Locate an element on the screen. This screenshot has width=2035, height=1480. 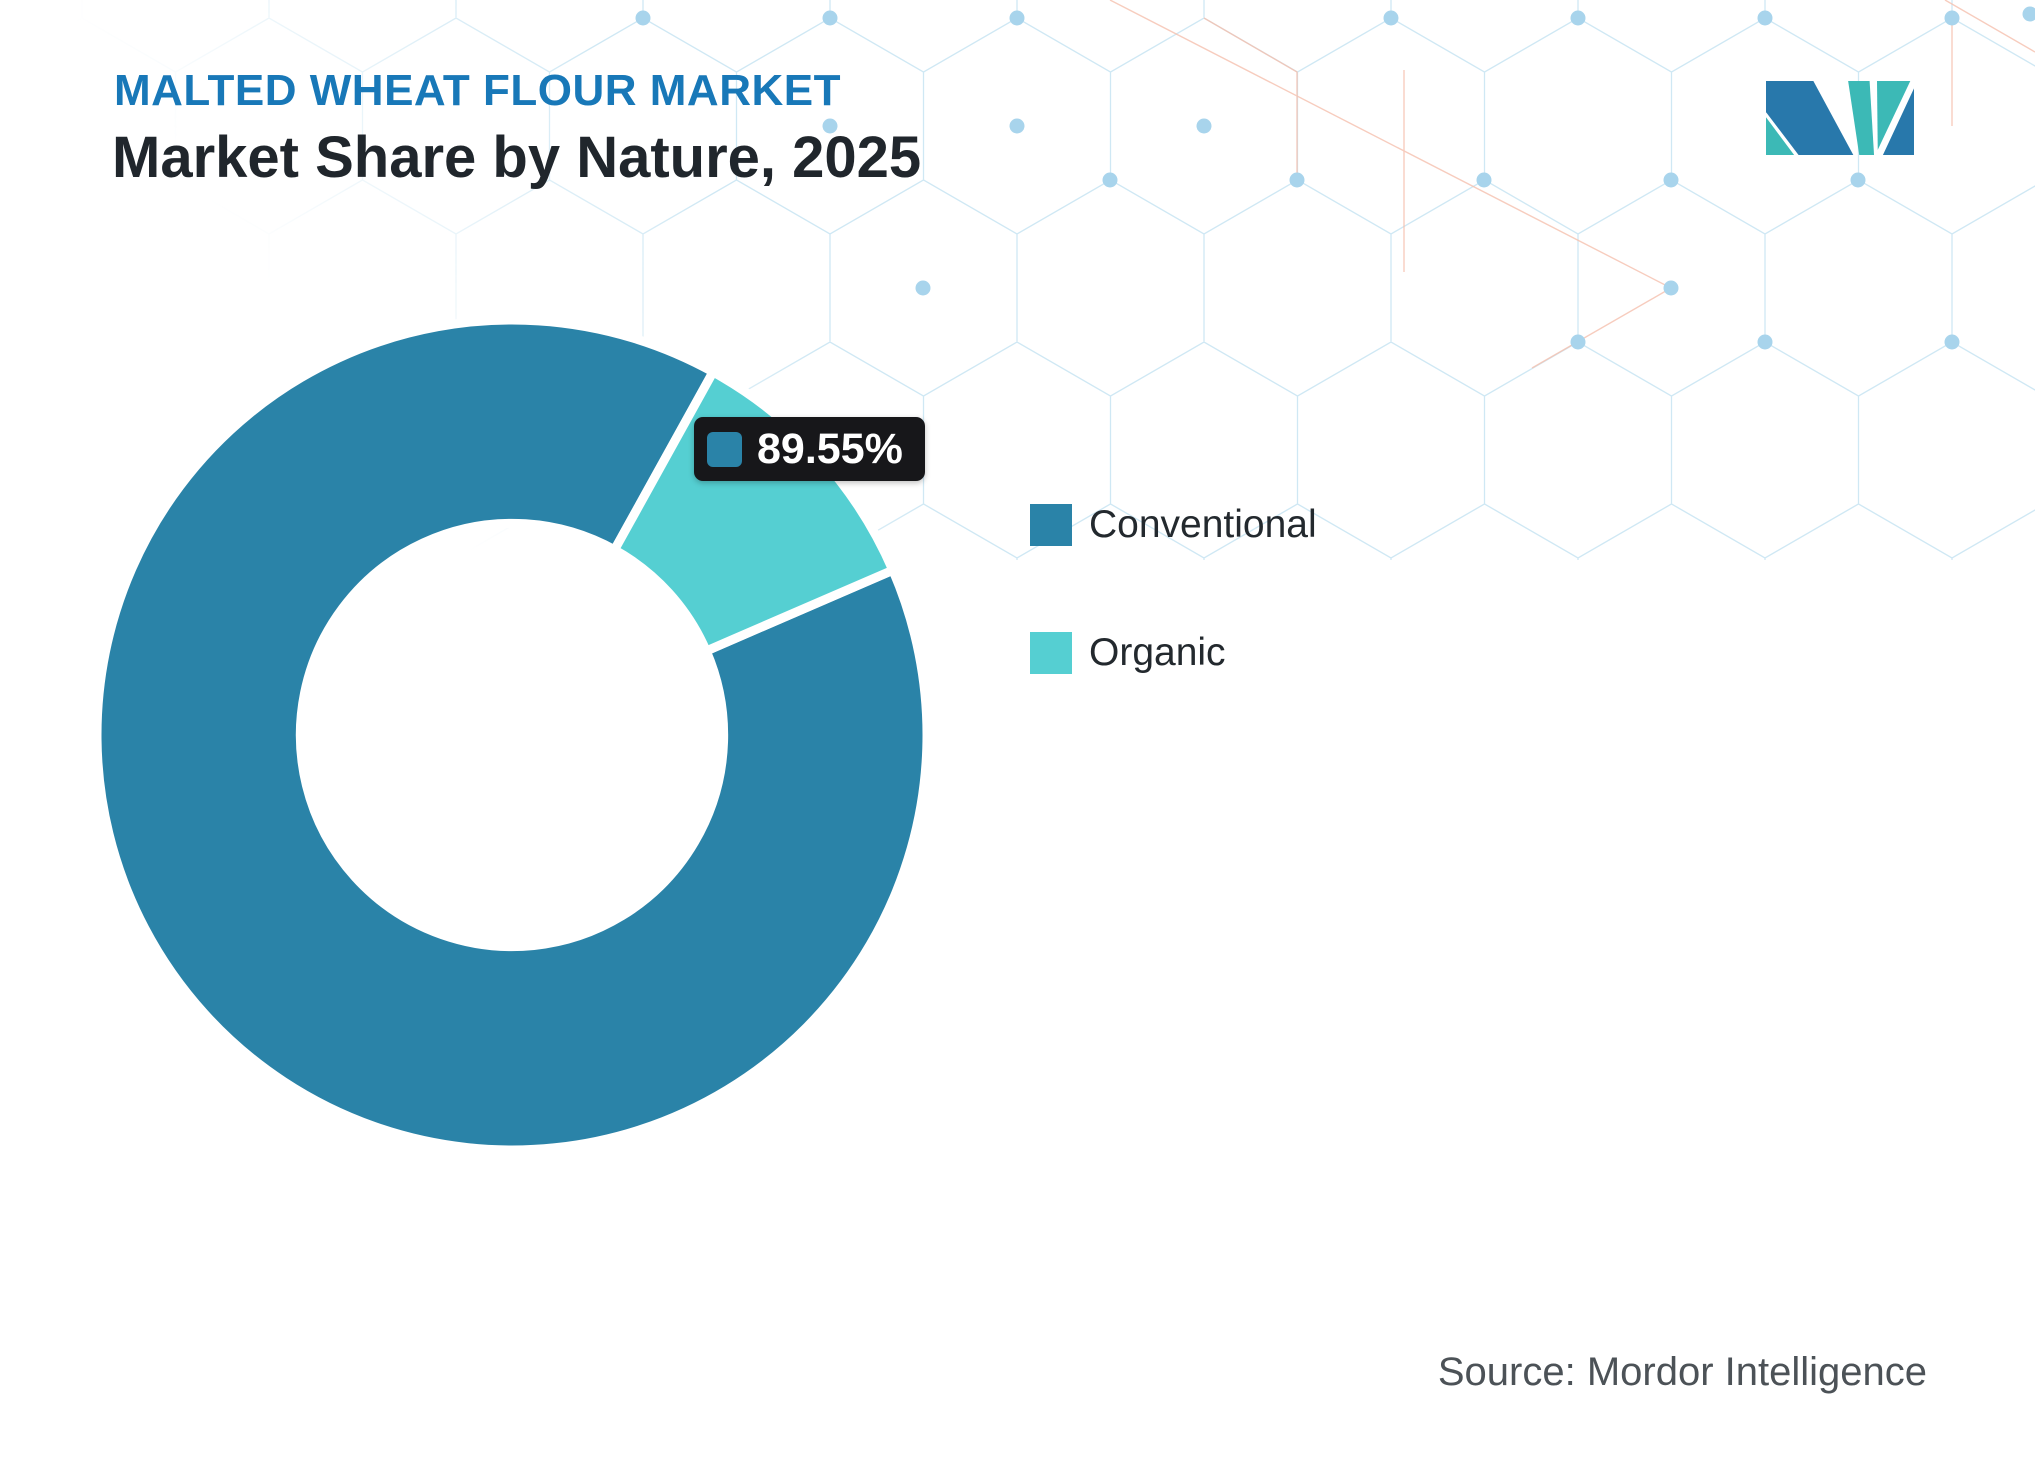
chart-legend: Conventional Organic is located at coordinates (1173, 631).